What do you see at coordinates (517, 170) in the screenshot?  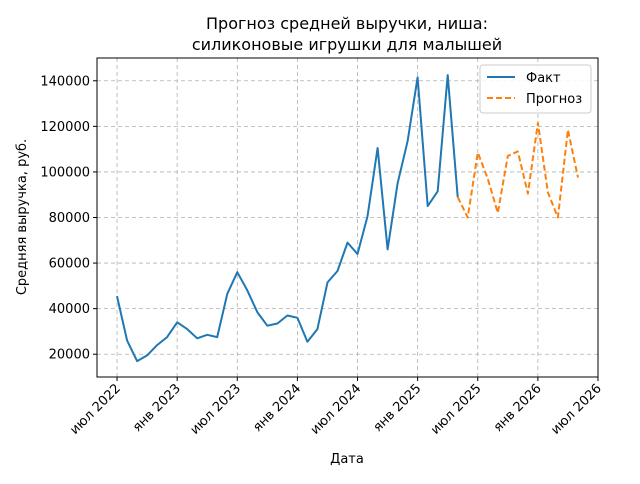 I see `series-line-forecast` at bounding box center [517, 170].